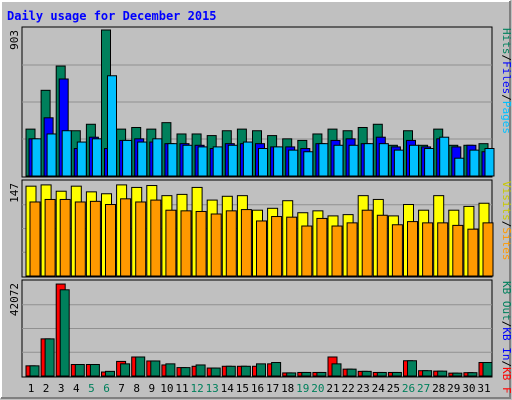  I want to click on x-label-day-18: 18, so click(287, 388).